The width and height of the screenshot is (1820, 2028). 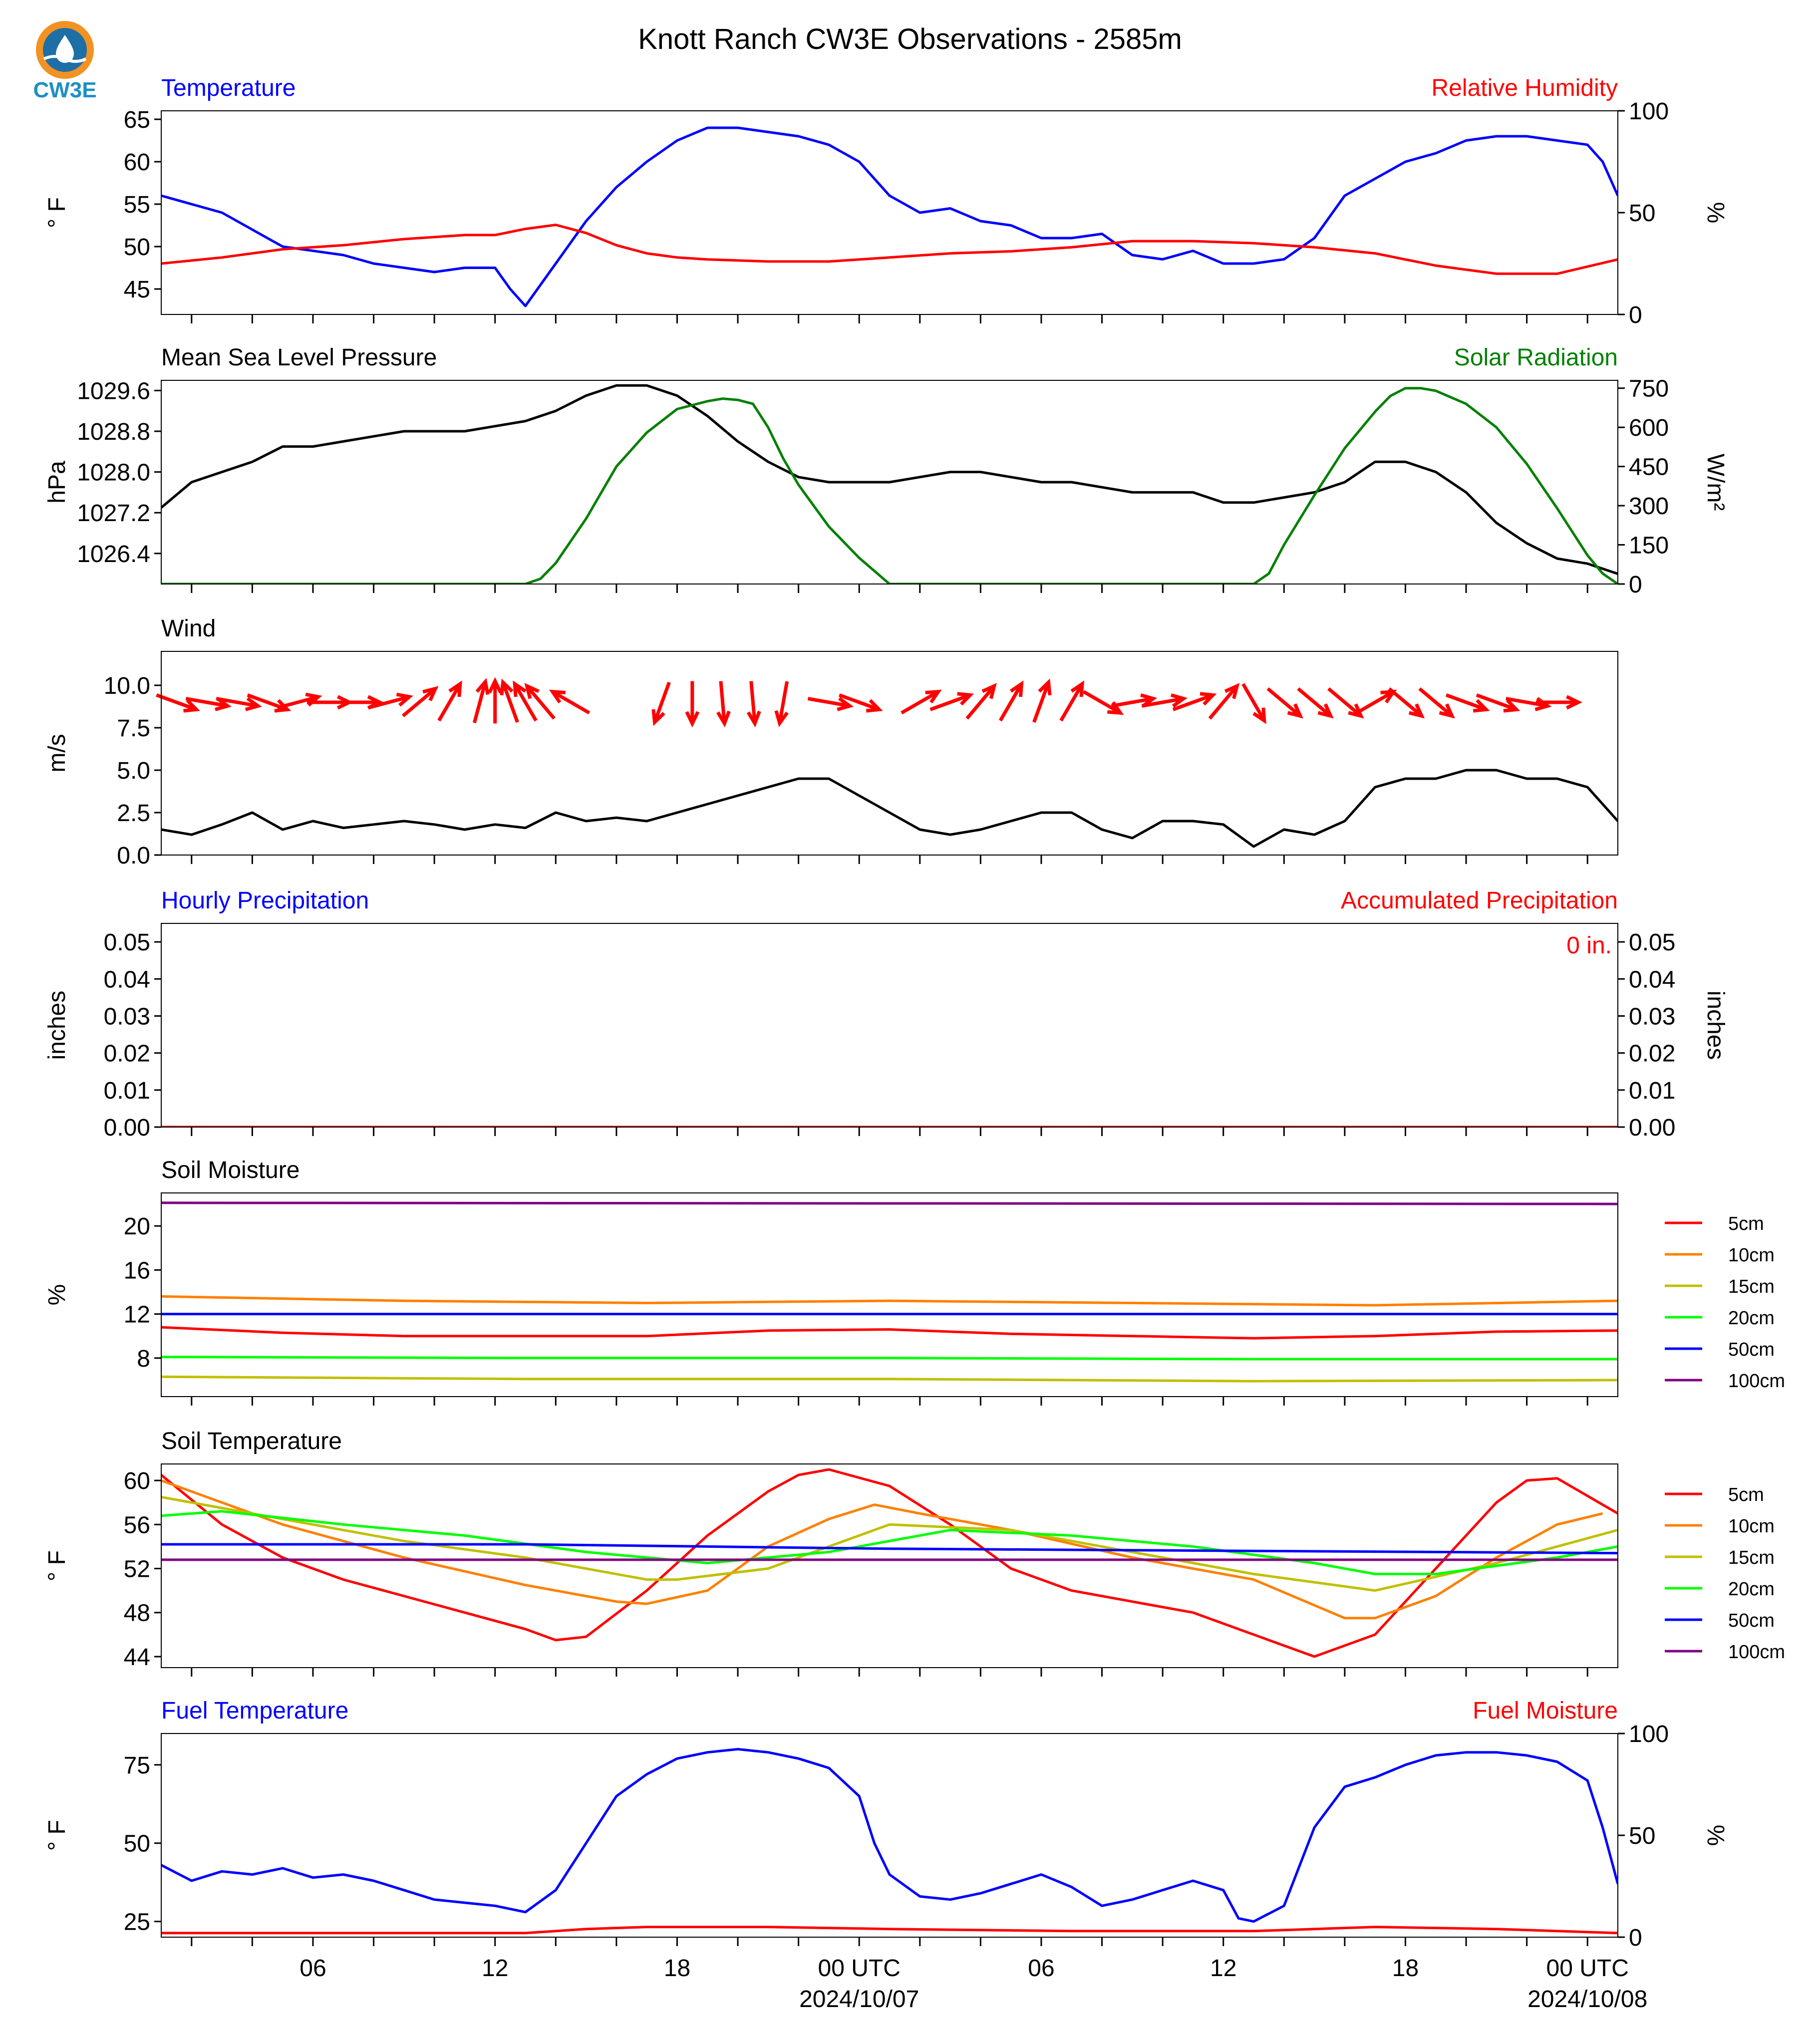 What do you see at coordinates (127, 686) in the screenshot?
I see `y-tick-label: 10.0` at bounding box center [127, 686].